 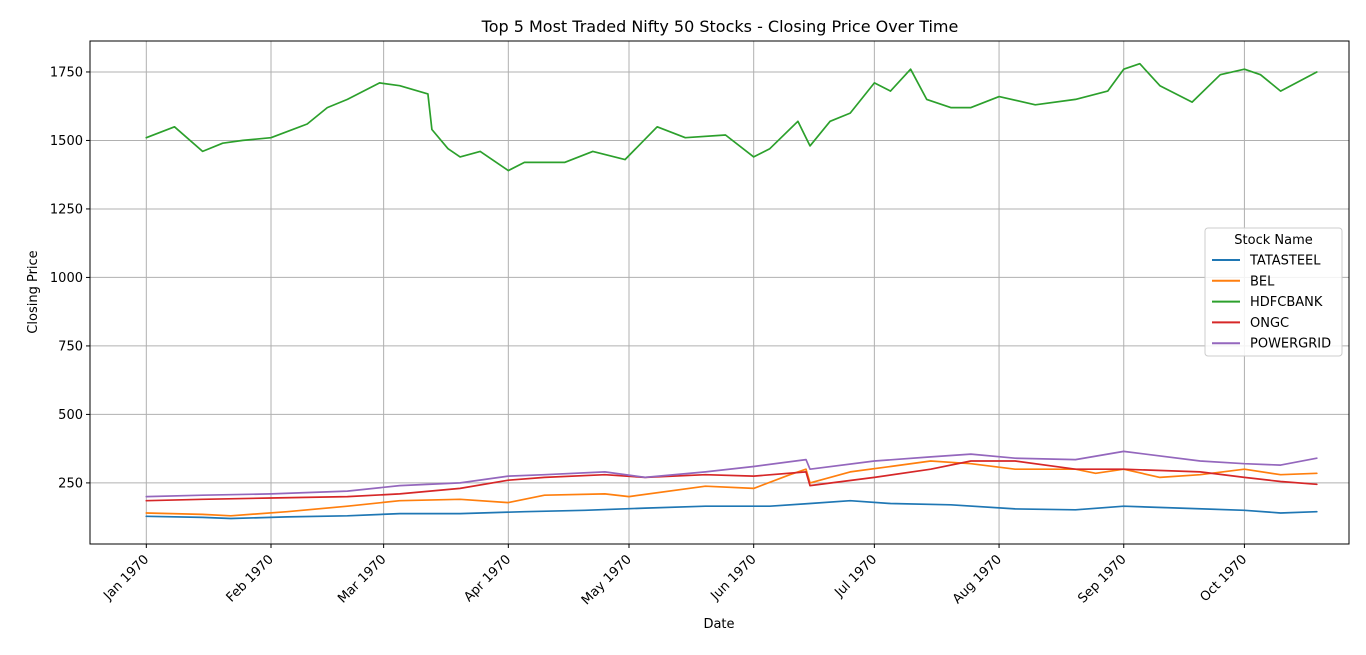 What do you see at coordinates (734, 578) in the screenshot?
I see `x-tick-label: Jun 1970` at bounding box center [734, 578].